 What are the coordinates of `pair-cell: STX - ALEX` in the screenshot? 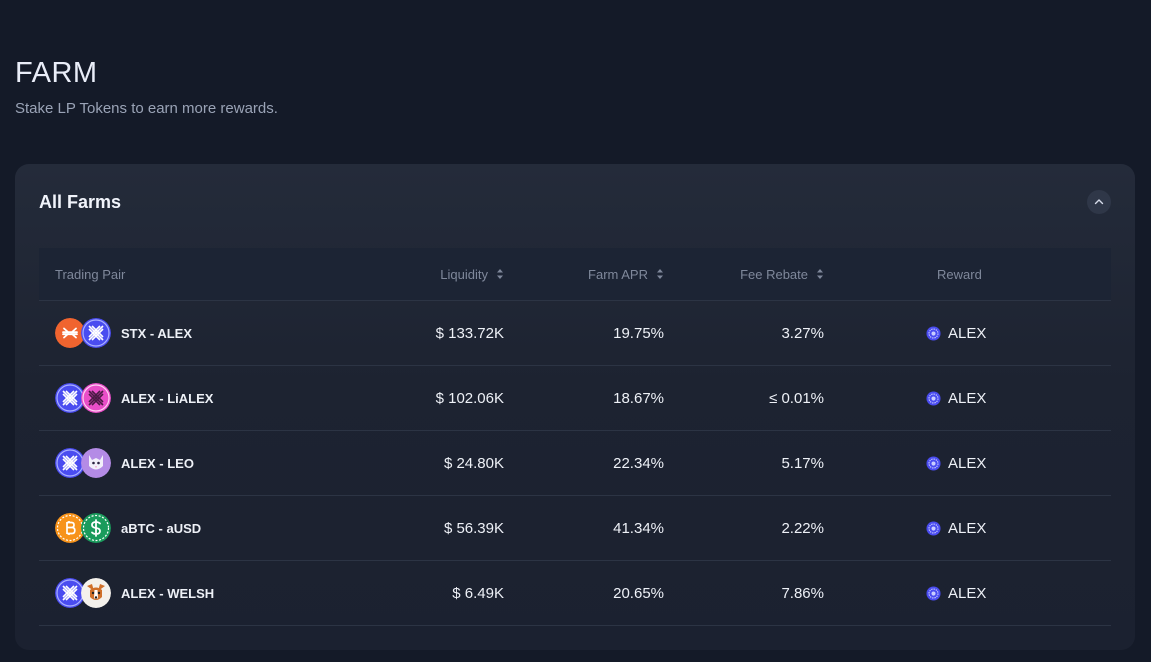 It's located at (189, 333).